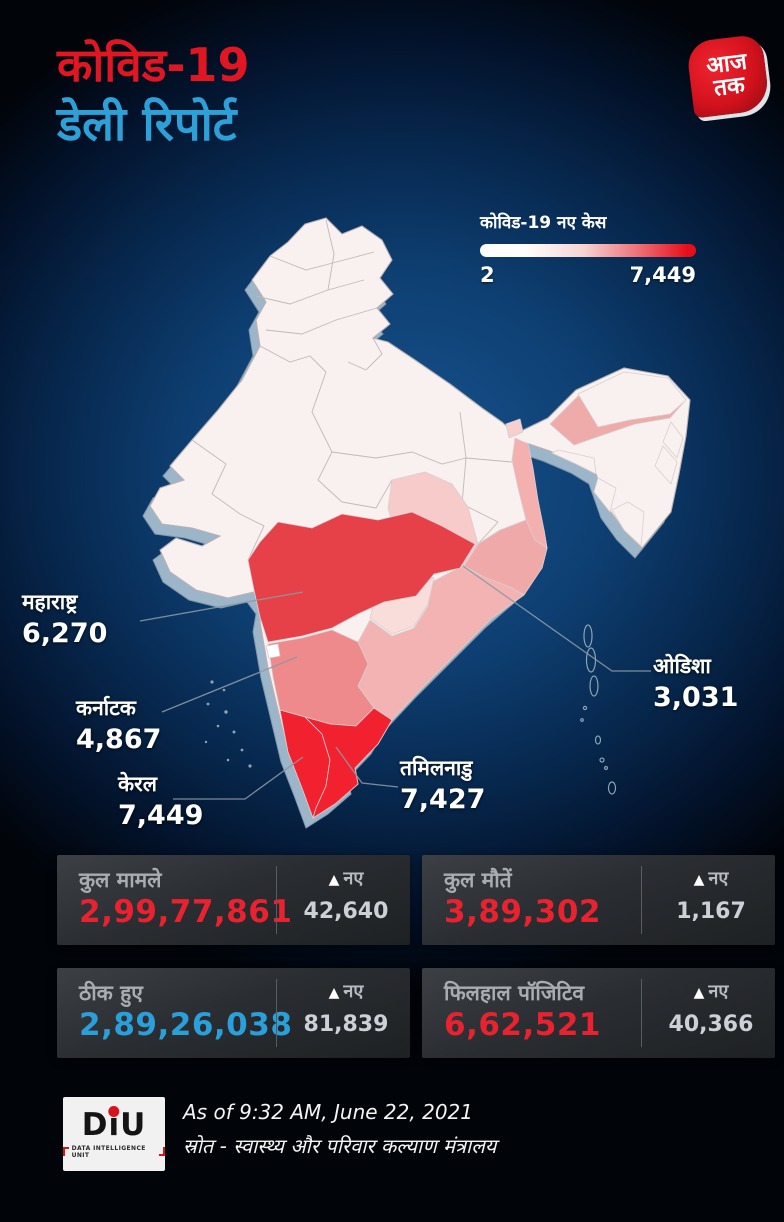 The width and height of the screenshot is (784, 1222). What do you see at coordinates (66, 1151) in the screenshot?
I see `red-bracket-left-icon` at bounding box center [66, 1151].